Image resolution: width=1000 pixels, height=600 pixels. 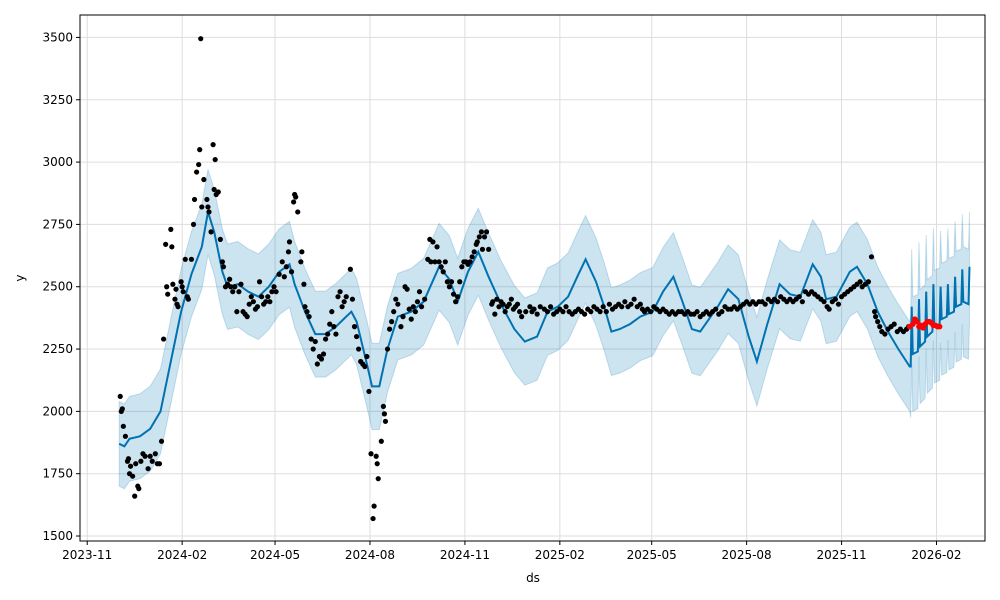 What do you see at coordinates (652, 555) in the screenshot?
I see `x-tick-label: 2025-05` at bounding box center [652, 555].